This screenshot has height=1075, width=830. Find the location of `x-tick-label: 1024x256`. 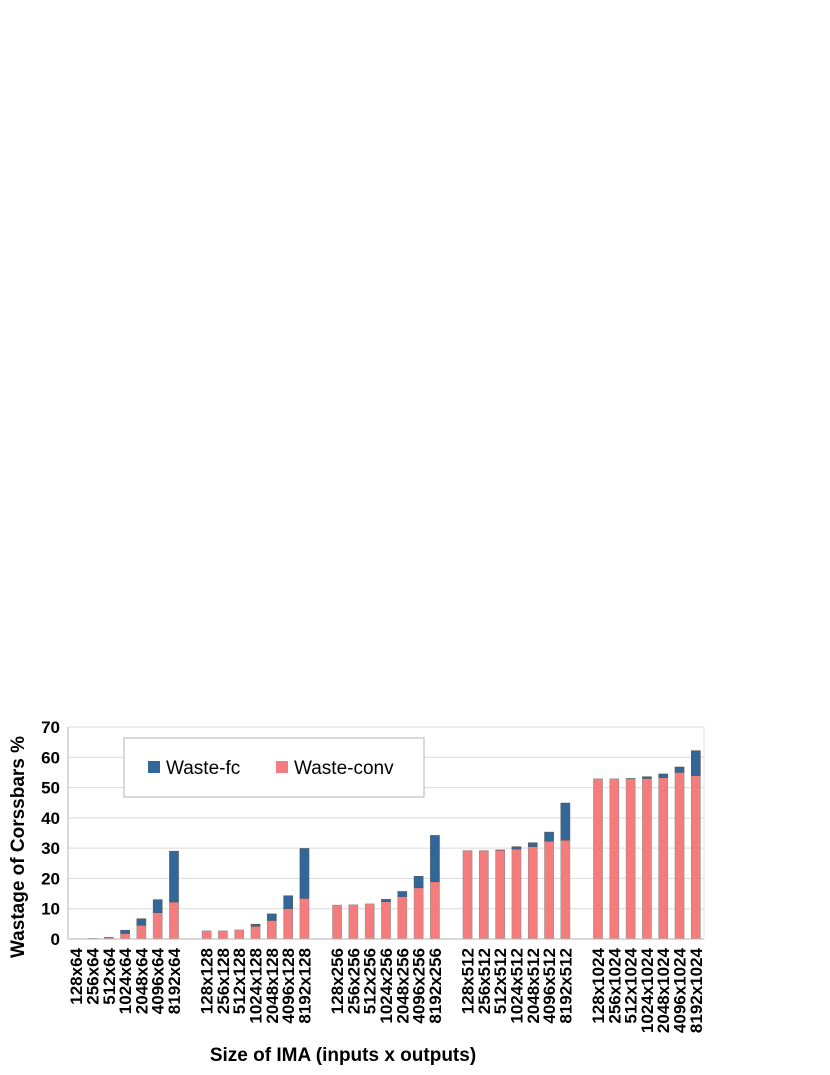

x-tick-label: 1024x256 is located at coordinates (386, 986).